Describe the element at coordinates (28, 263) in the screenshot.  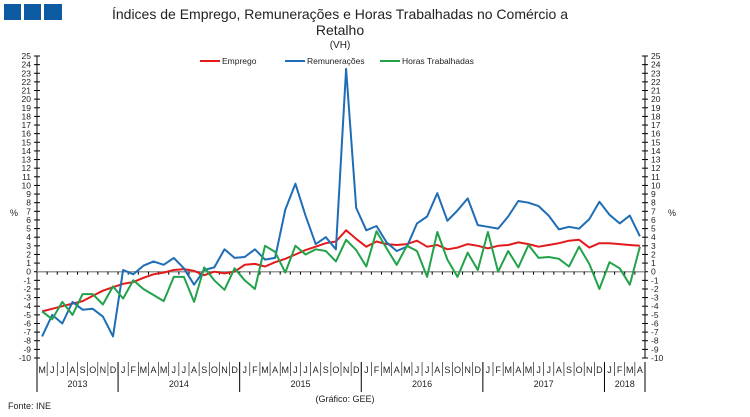
I see `y-tick-label-left: 1` at that location.